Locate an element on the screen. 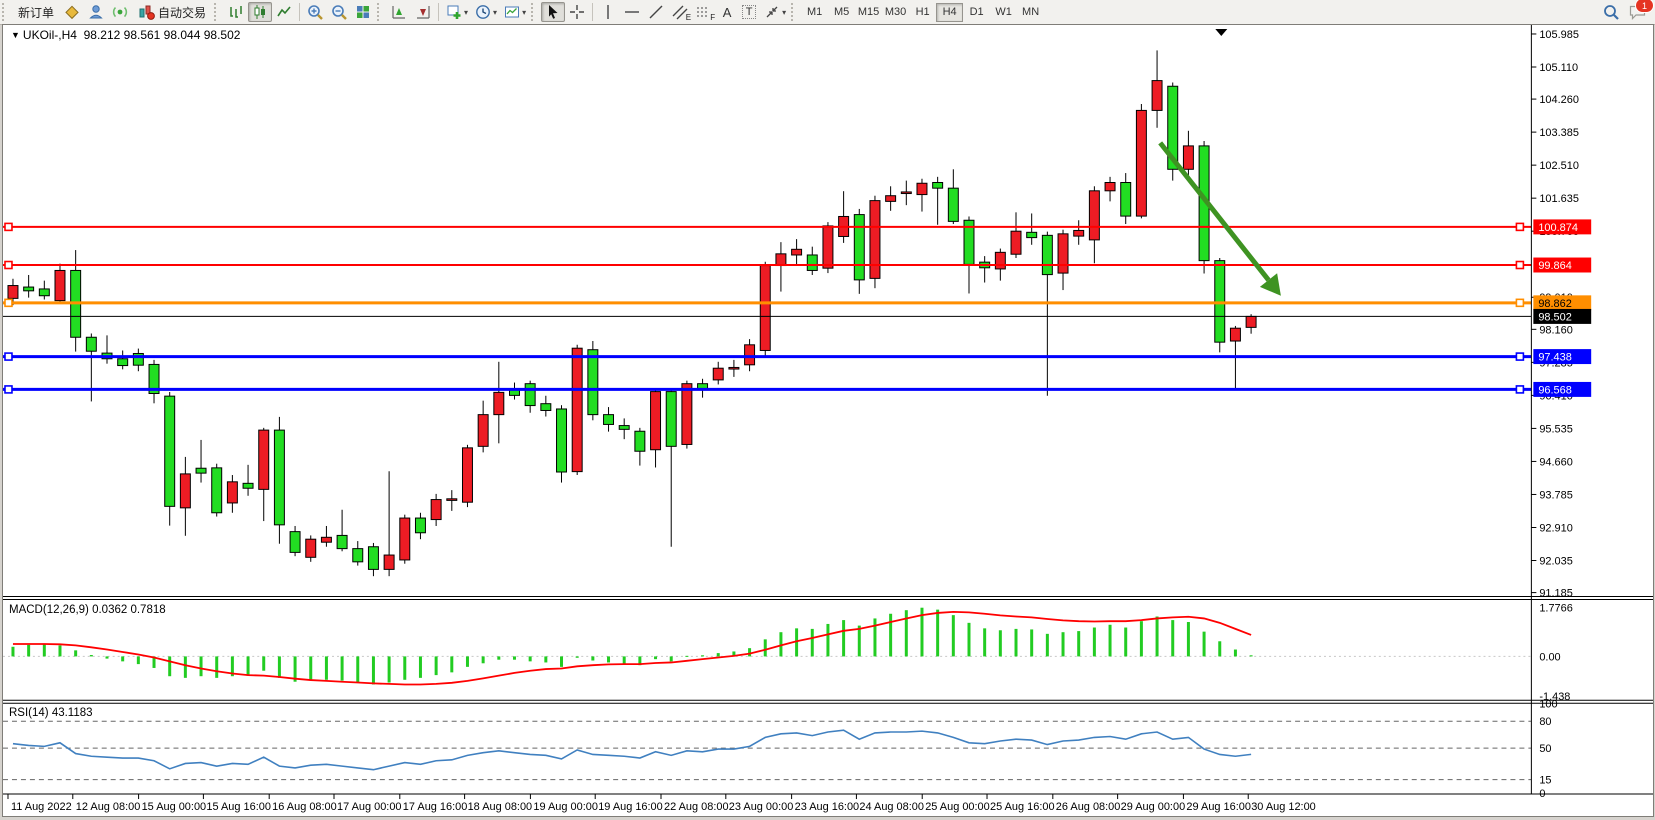 Image resolution: width=1655 pixels, height=820 pixels. fibonacci-tool: F is located at coordinates (704, 12).